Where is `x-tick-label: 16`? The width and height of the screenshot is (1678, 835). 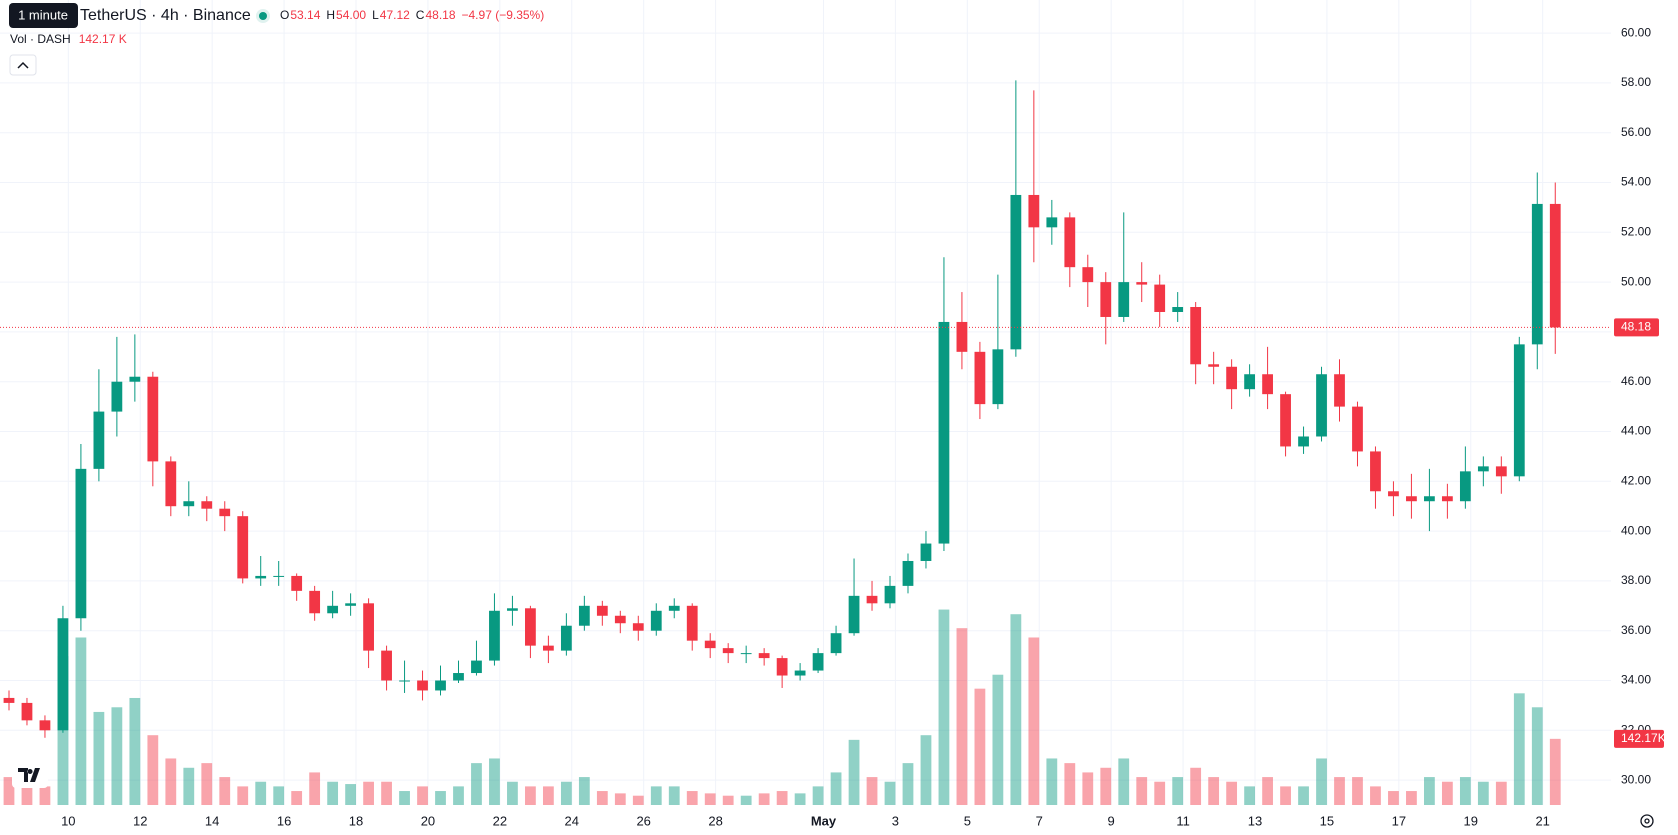
x-tick-label: 16 is located at coordinates (284, 820).